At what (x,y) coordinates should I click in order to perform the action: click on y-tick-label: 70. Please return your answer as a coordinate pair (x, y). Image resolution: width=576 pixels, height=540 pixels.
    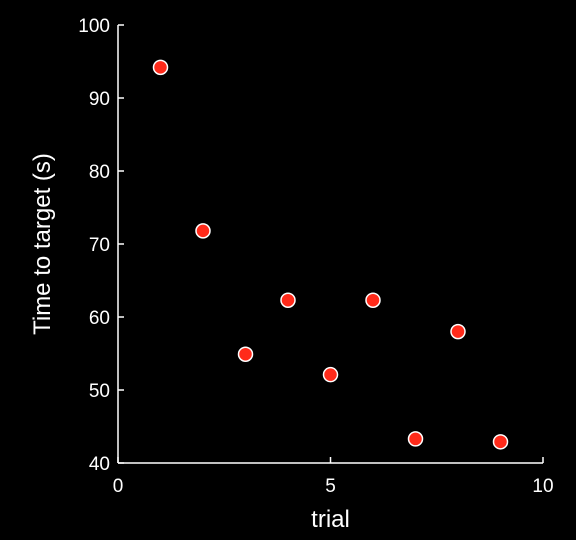
    Looking at the image, I should click on (99, 245).